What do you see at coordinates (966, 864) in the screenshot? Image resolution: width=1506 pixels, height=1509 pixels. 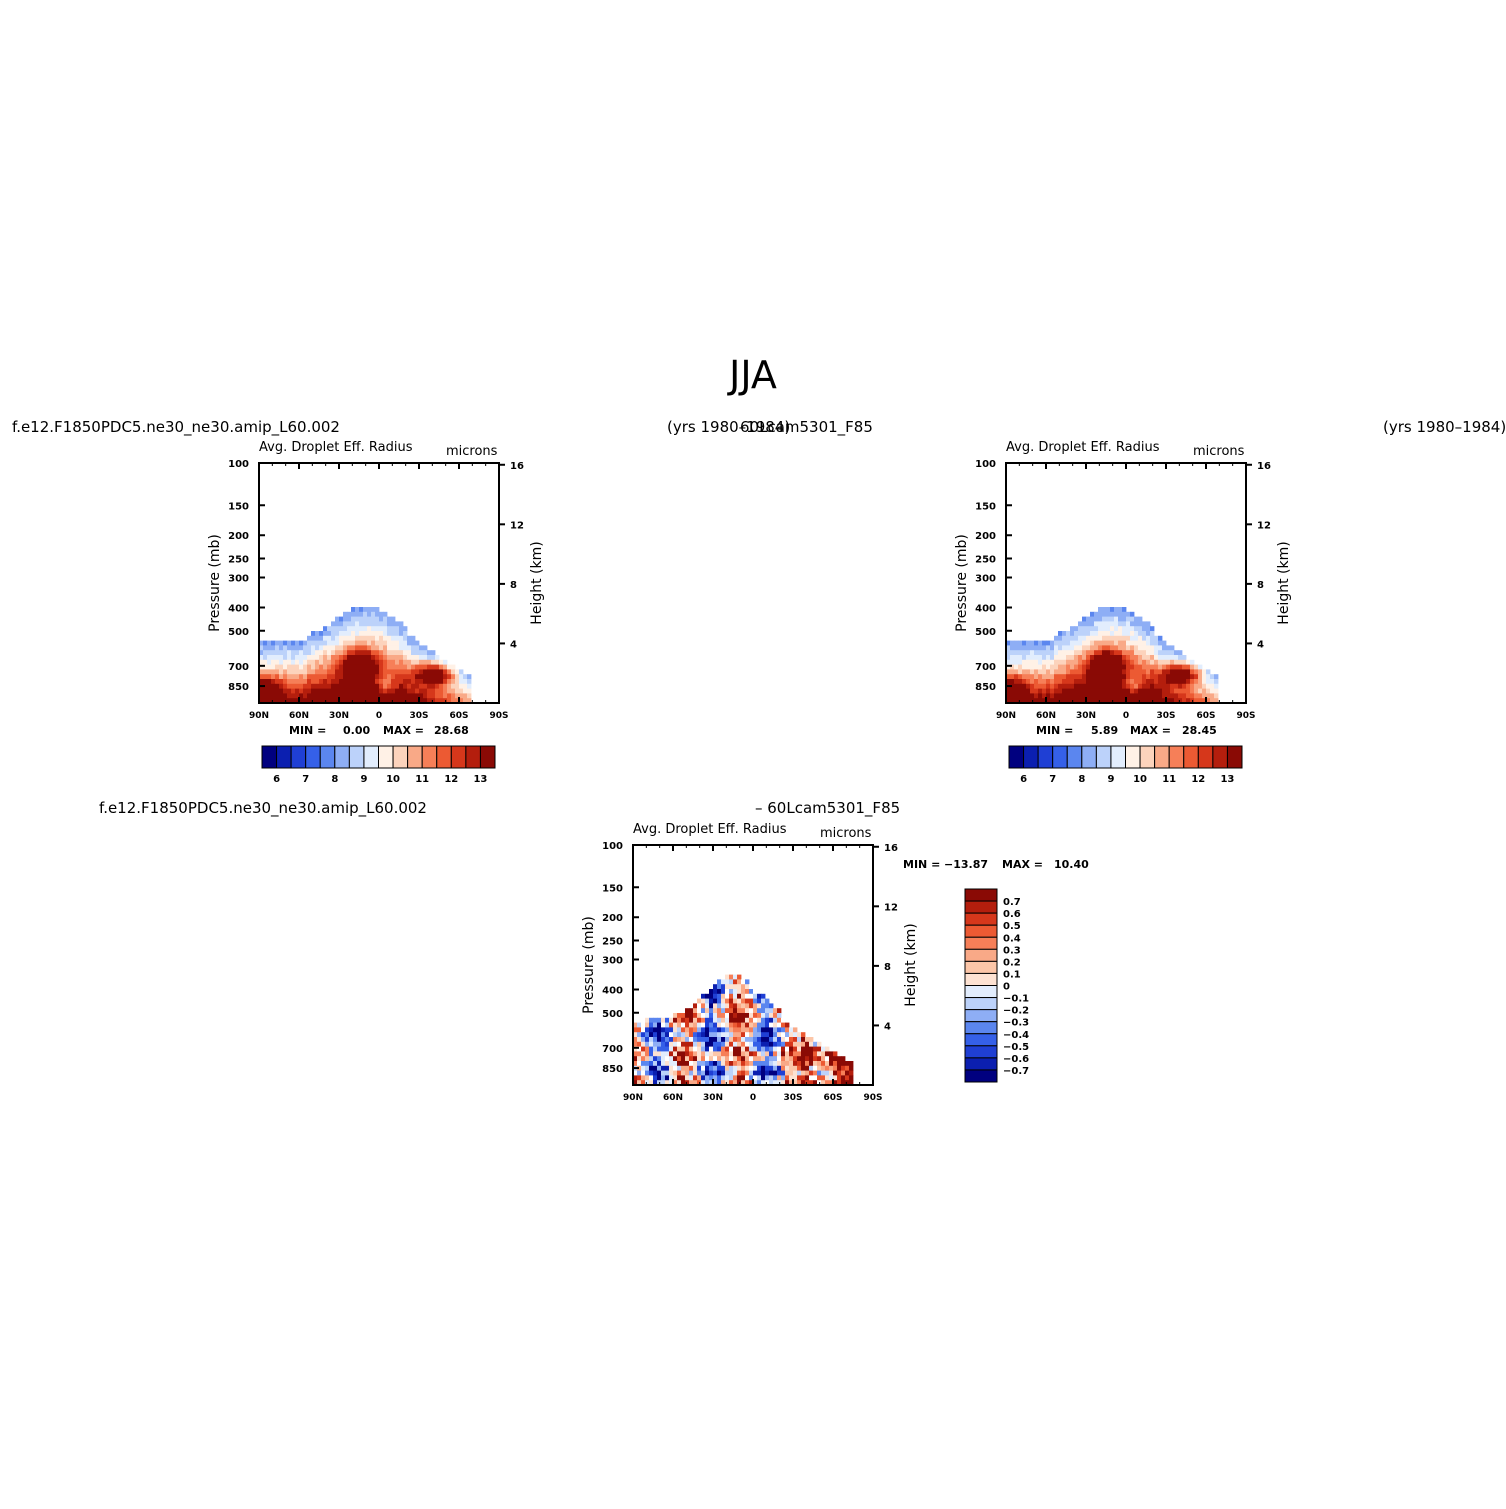 I see `panel3-min-value: −13.87` at bounding box center [966, 864].